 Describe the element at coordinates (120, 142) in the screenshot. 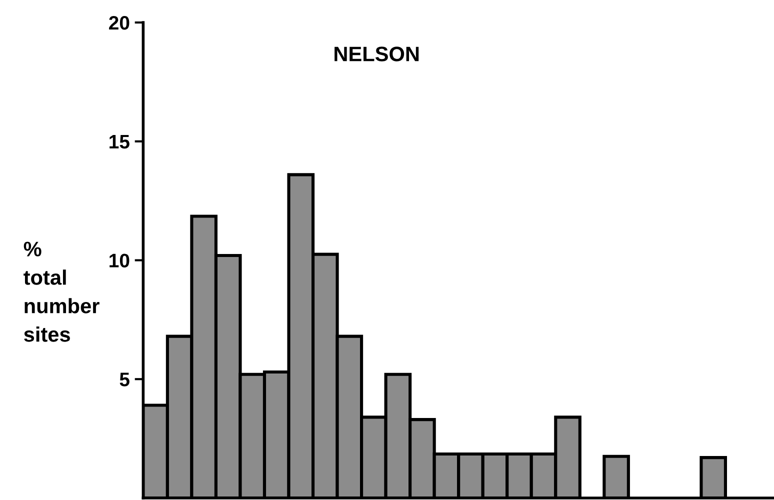

I see `y-tick-label: 15` at that location.